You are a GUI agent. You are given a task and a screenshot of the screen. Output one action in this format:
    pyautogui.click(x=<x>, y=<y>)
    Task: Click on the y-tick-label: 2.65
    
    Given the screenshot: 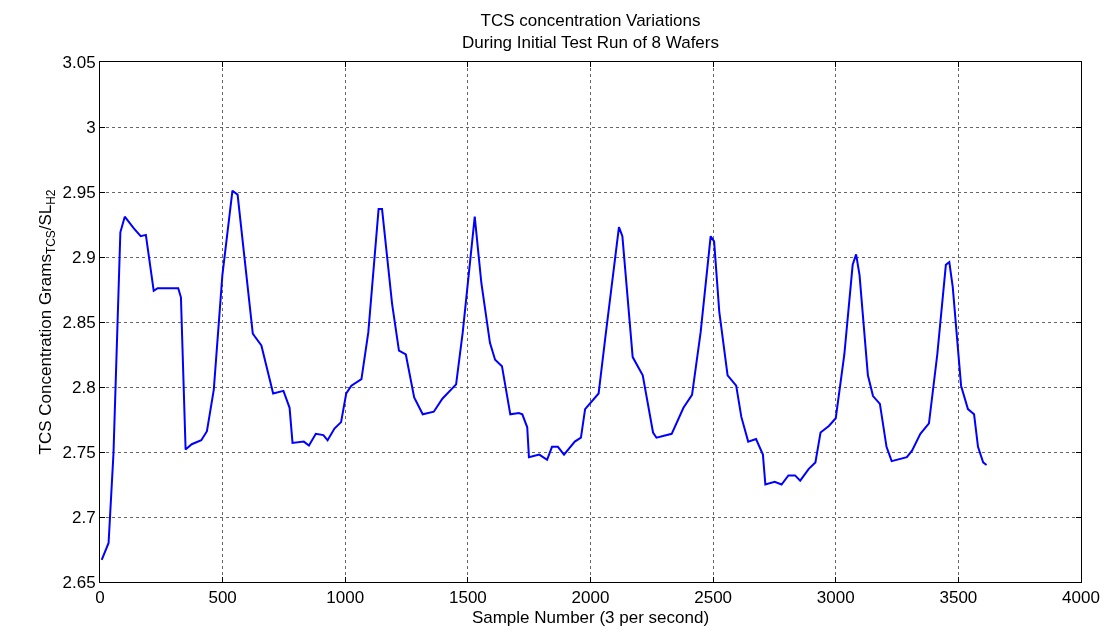 What is the action you would take?
    pyautogui.click(x=79, y=582)
    